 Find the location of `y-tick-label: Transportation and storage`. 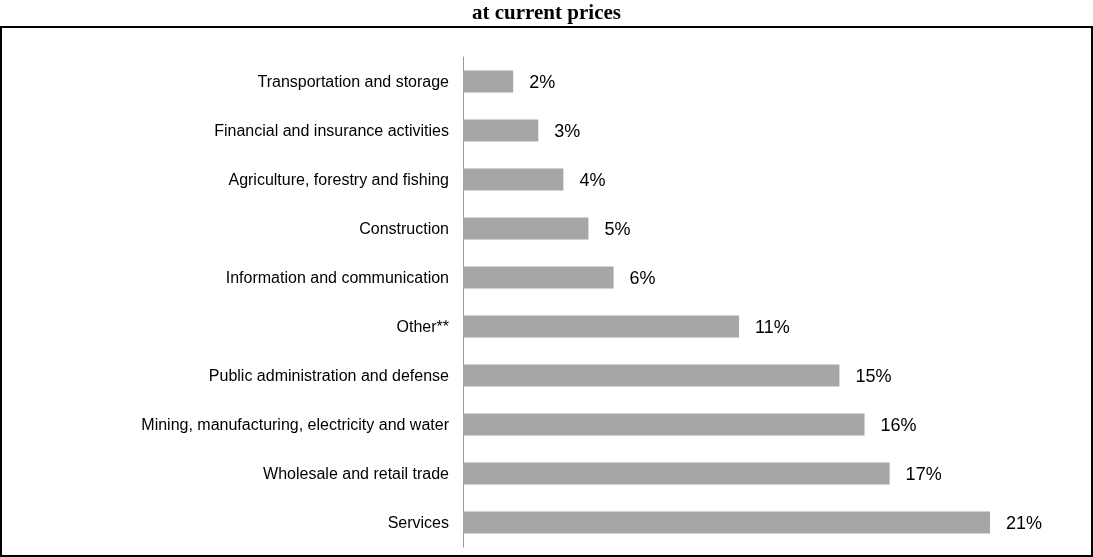

y-tick-label: Transportation and storage is located at coordinates (353, 81).